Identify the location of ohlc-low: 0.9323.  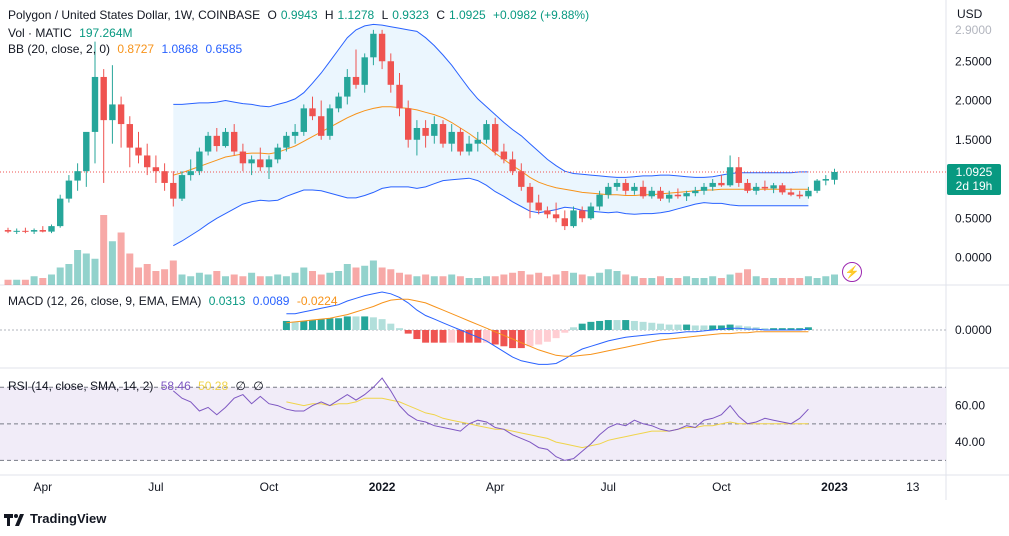
(410, 15).